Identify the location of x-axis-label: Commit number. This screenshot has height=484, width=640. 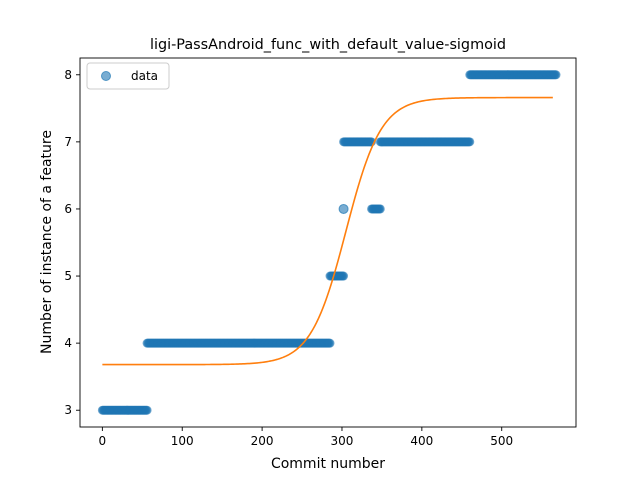
(328, 464).